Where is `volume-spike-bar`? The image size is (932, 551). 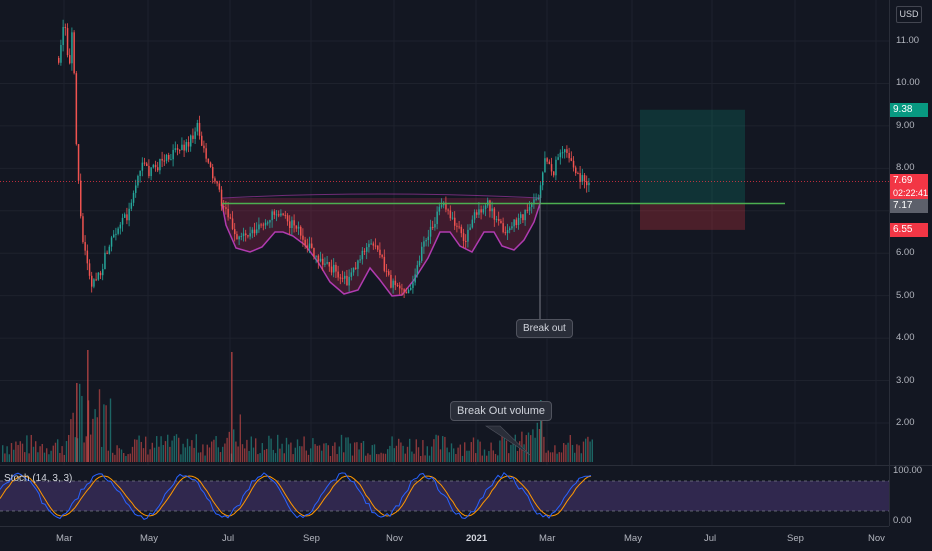
volume-spike-bar is located at coordinates (232, 407).